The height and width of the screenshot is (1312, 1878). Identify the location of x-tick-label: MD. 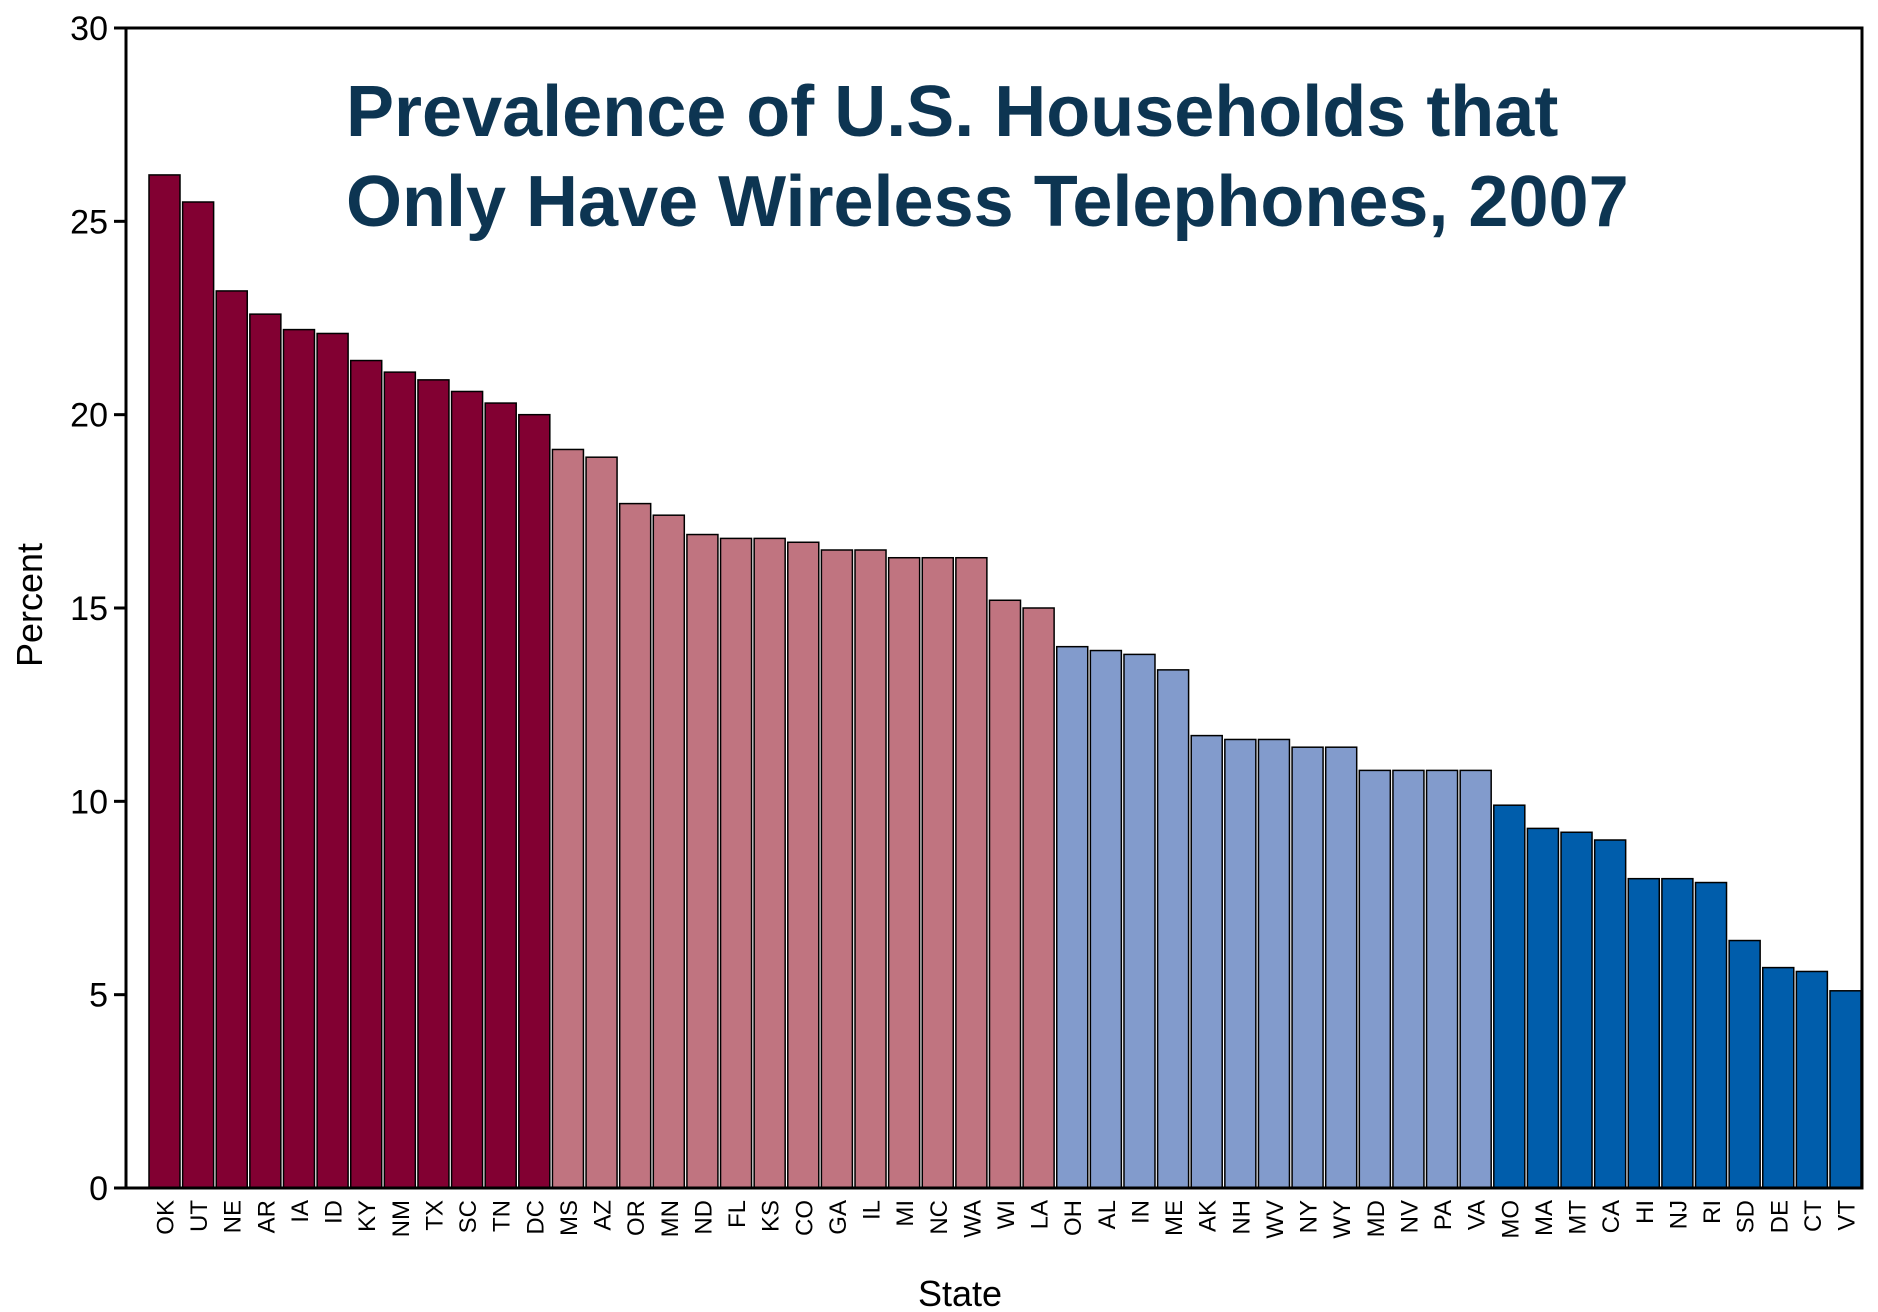
(1376, 1218).